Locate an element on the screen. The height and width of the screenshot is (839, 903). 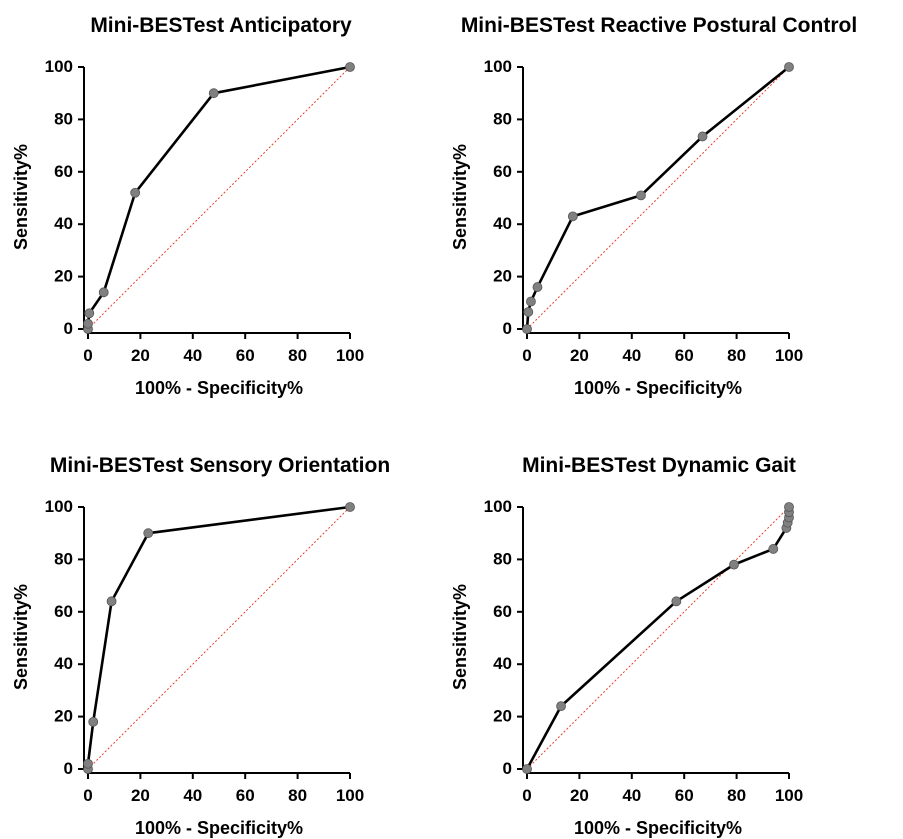
chart-title: Mini-BESTest Dynamic Gait is located at coordinates (659, 465).